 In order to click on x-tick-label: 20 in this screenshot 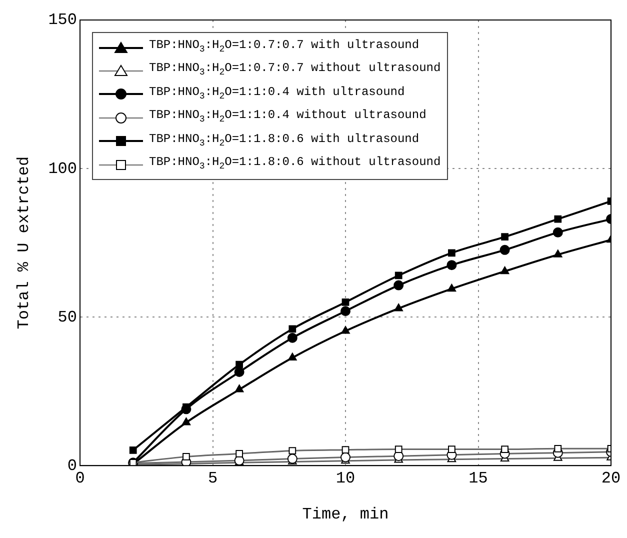, I will do `click(611, 478)`.